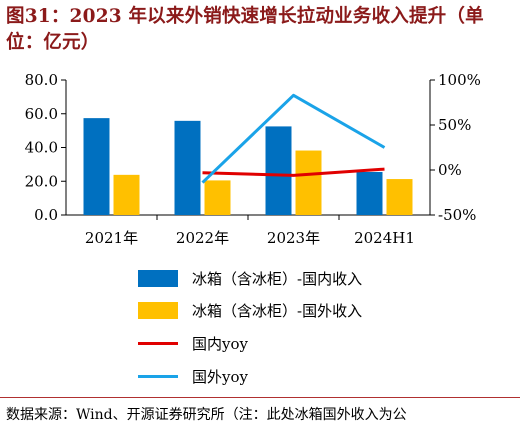  Describe the element at coordinates (454, 125) in the screenshot. I see `y-right-tick-label: 50%` at that location.